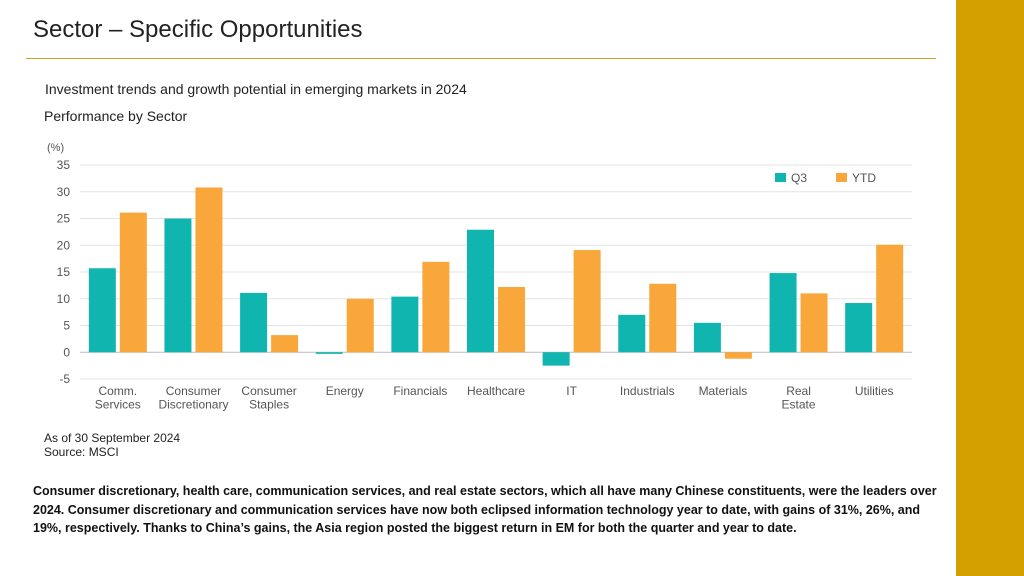  Describe the element at coordinates (64, 379) in the screenshot. I see `y-tick-label: -5` at that location.